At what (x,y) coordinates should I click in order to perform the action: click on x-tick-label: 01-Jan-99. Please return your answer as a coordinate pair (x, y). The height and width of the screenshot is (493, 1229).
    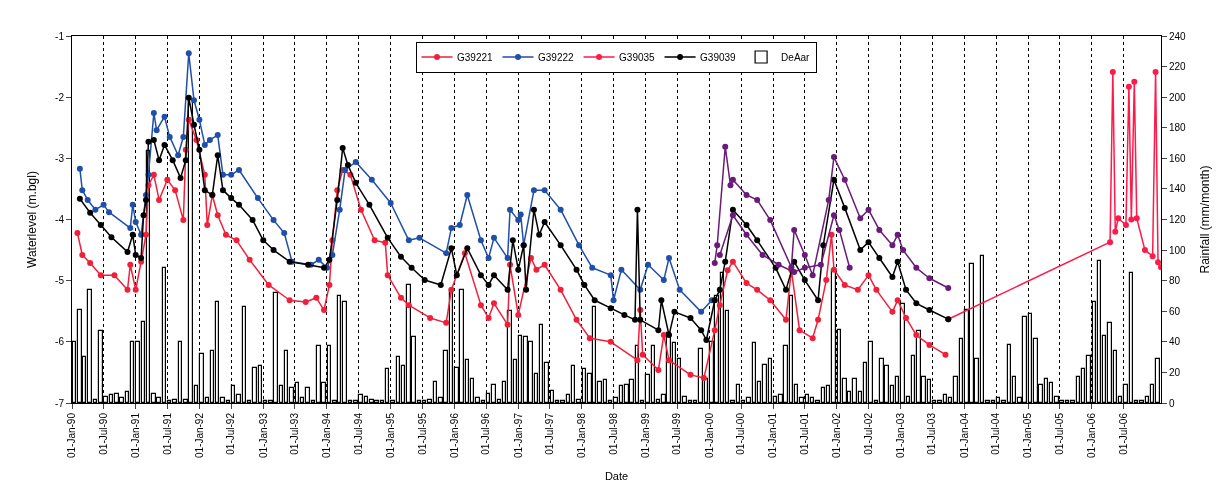
    Looking at the image, I should click on (645, 435).